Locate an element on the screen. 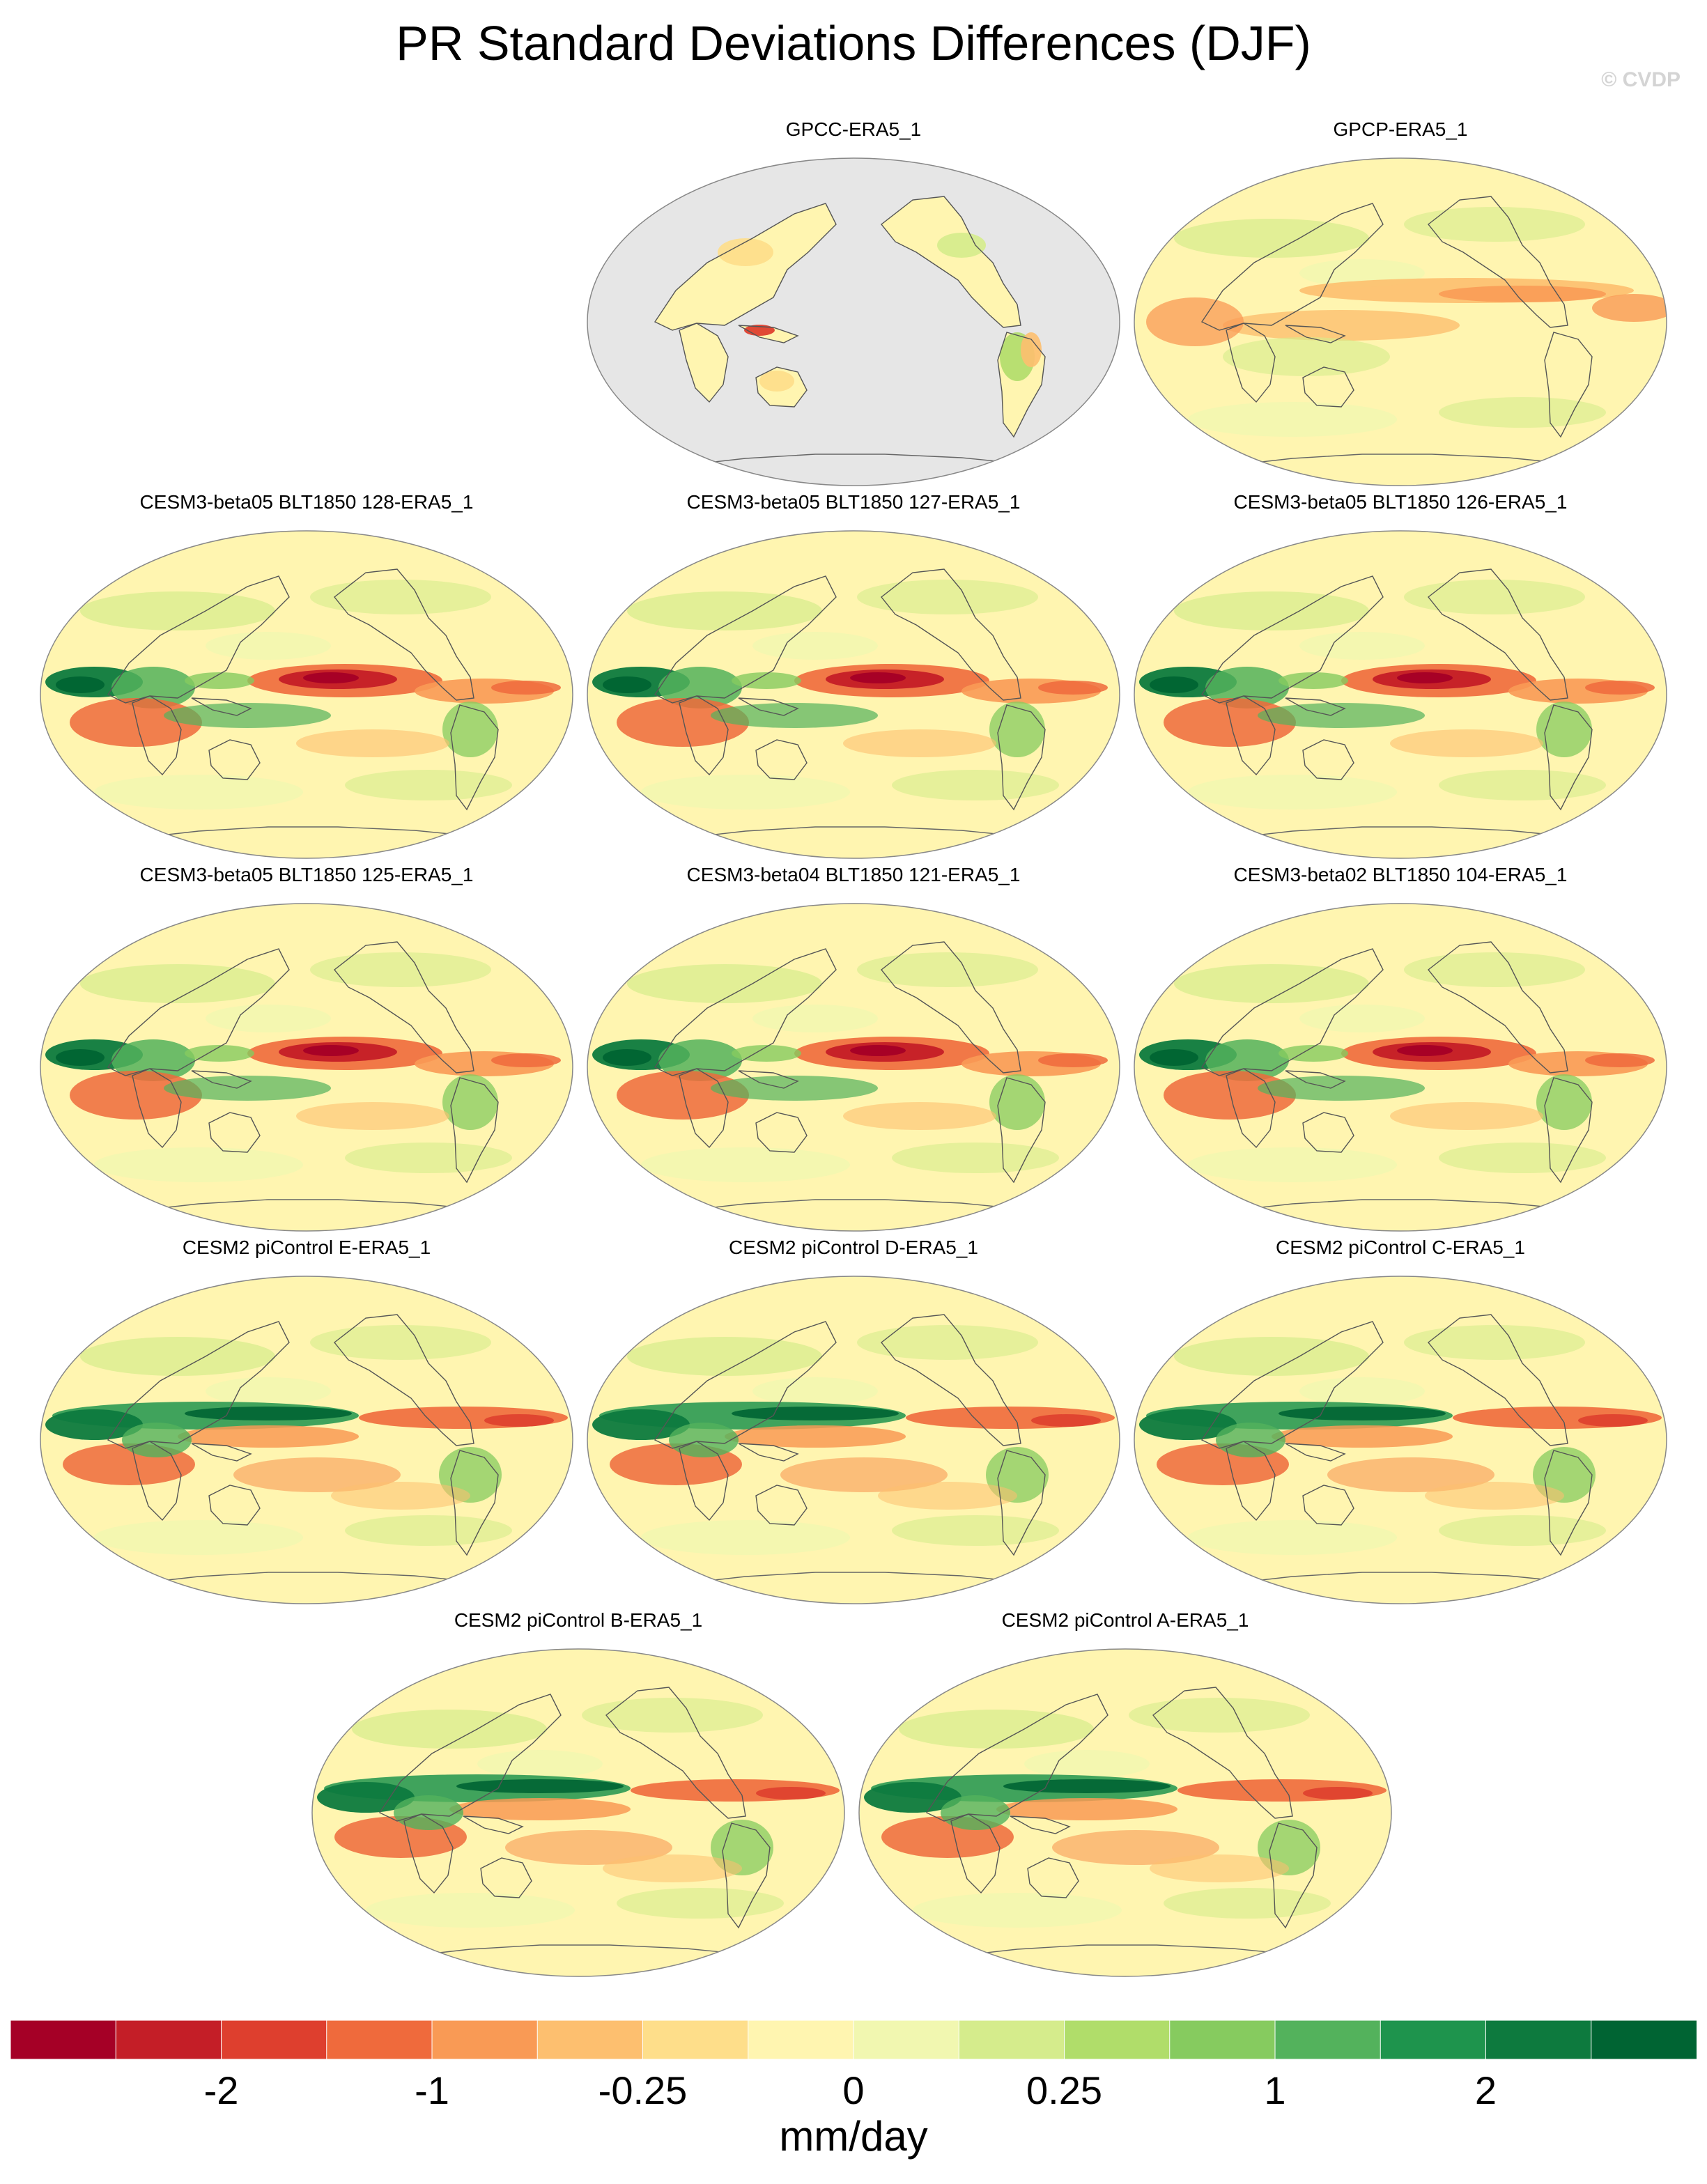  colorbar-tick-label: 1 is located at coordinates (1274, 2089).